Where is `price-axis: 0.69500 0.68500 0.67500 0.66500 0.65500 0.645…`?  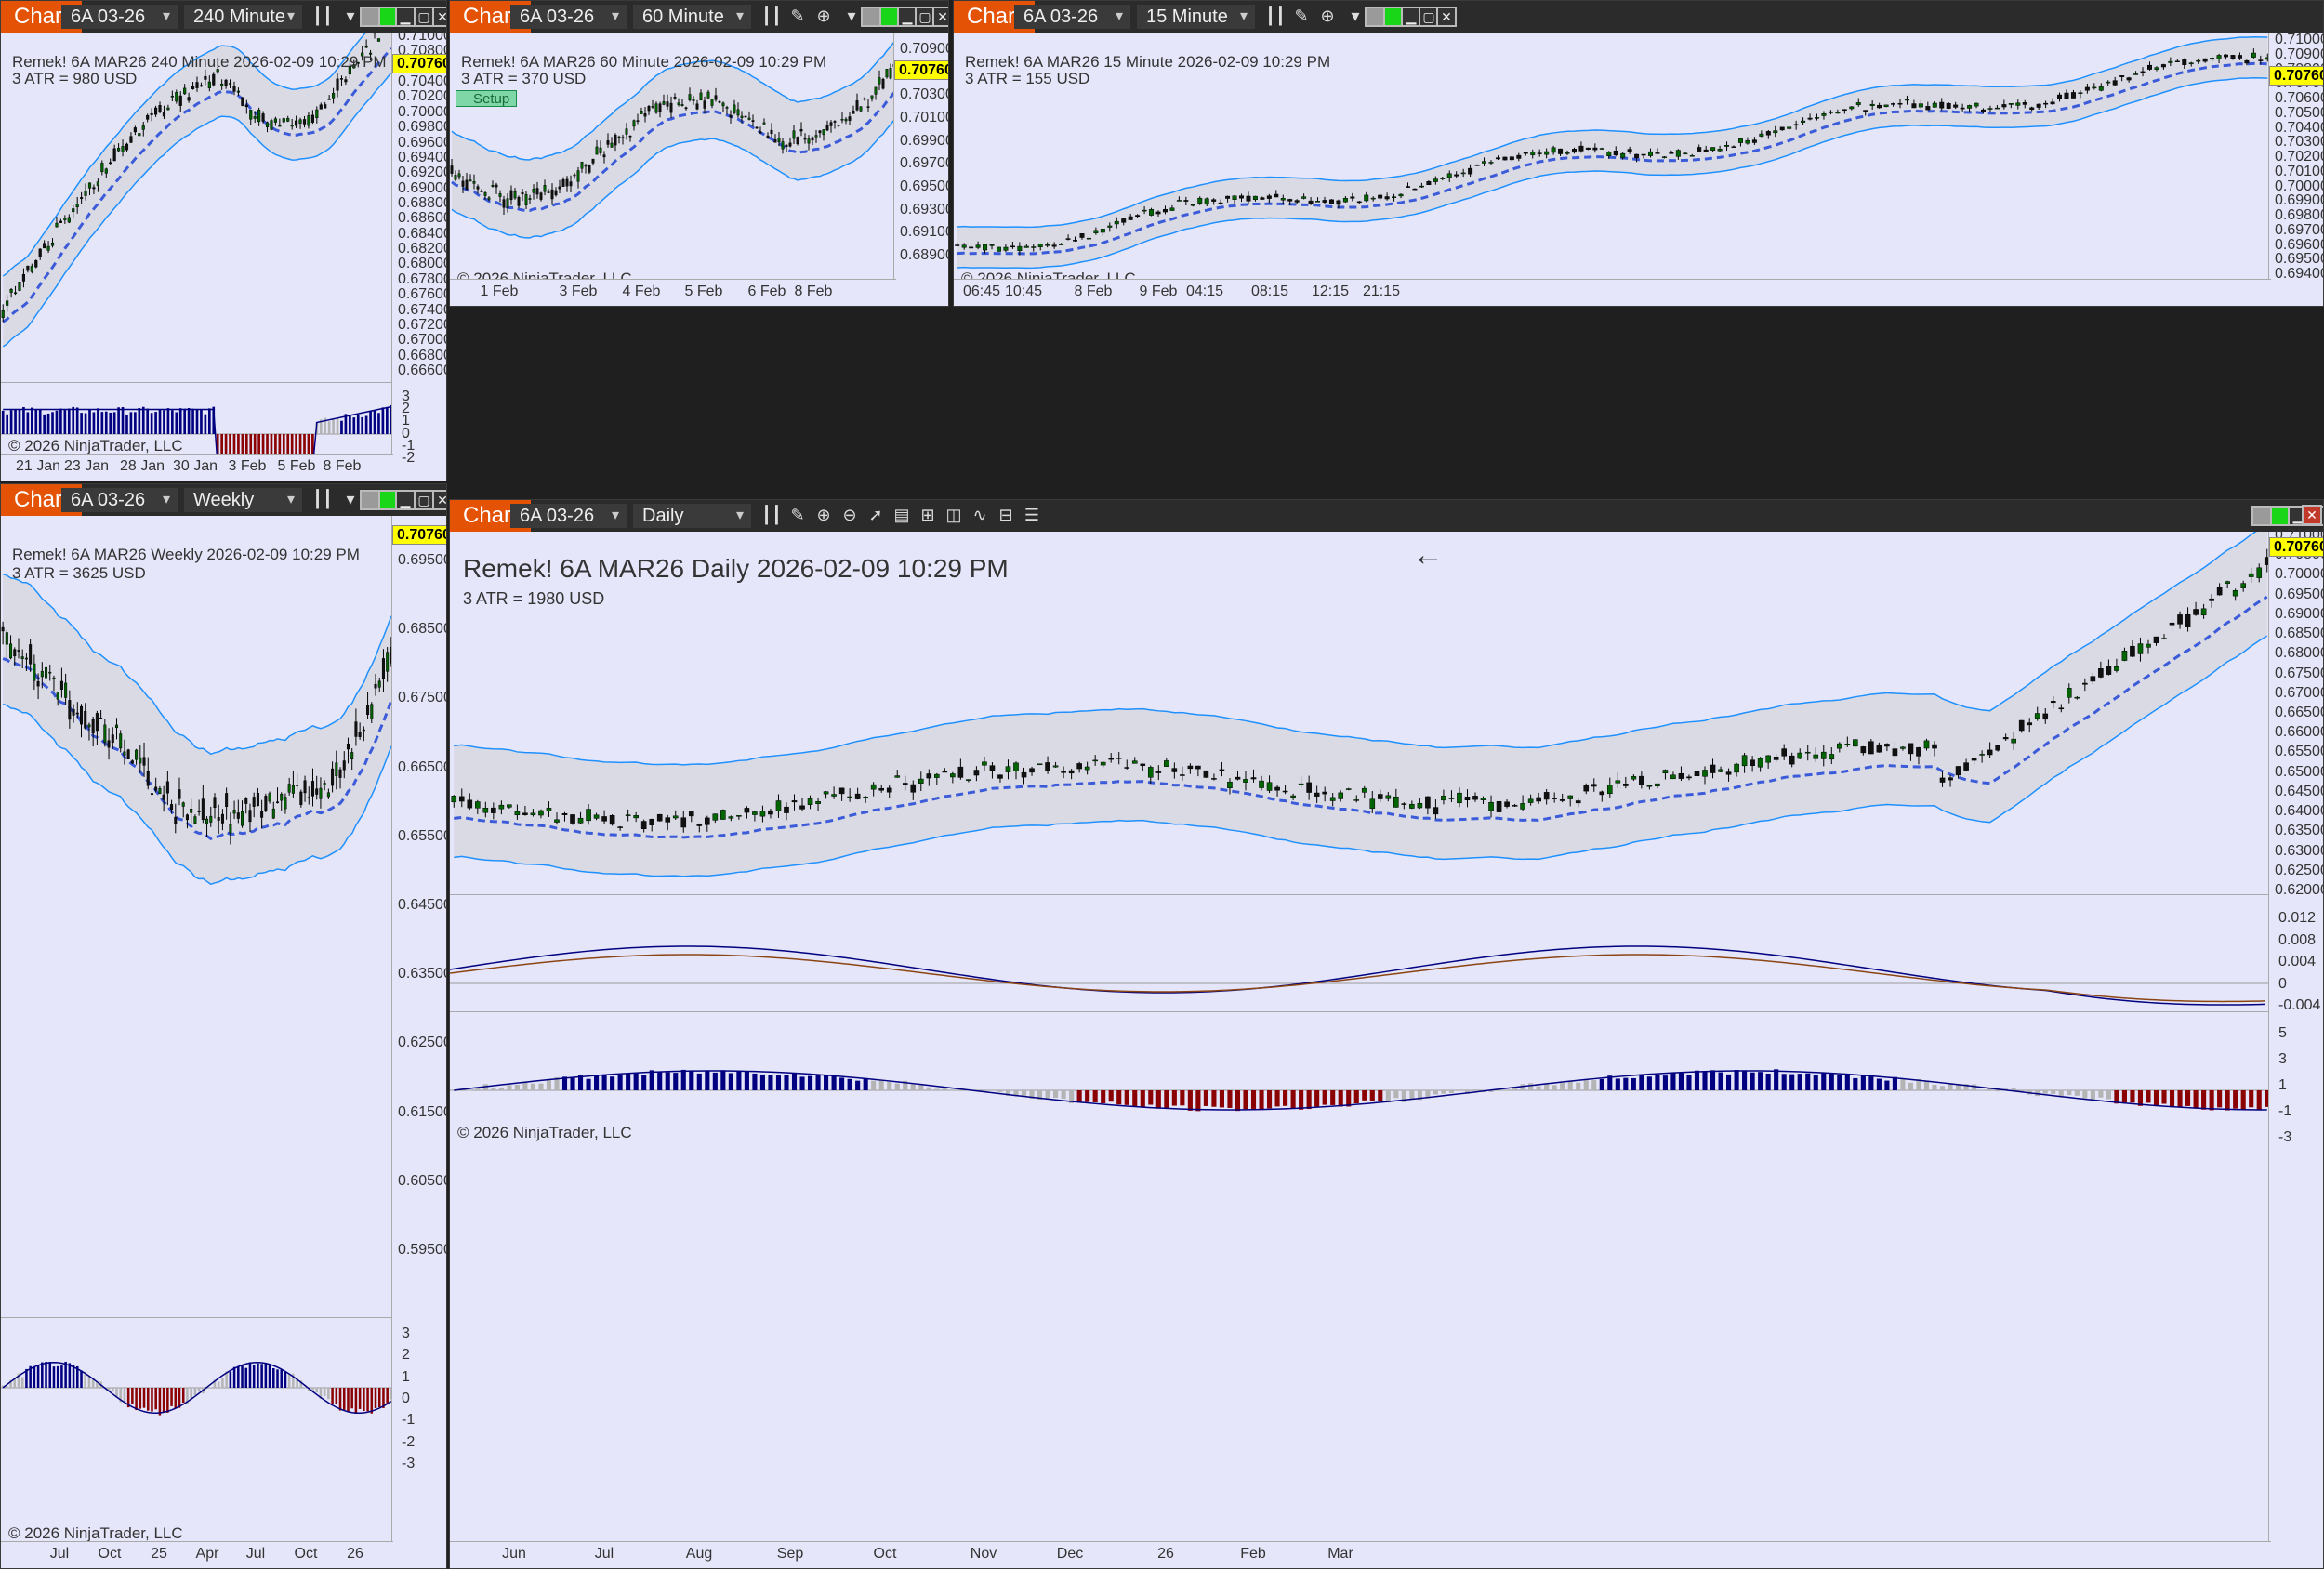 price-axis: 0.69500 0.68500 0.67500 0.66500 0.65500 0.645… is located at coordinates (418, 1042).